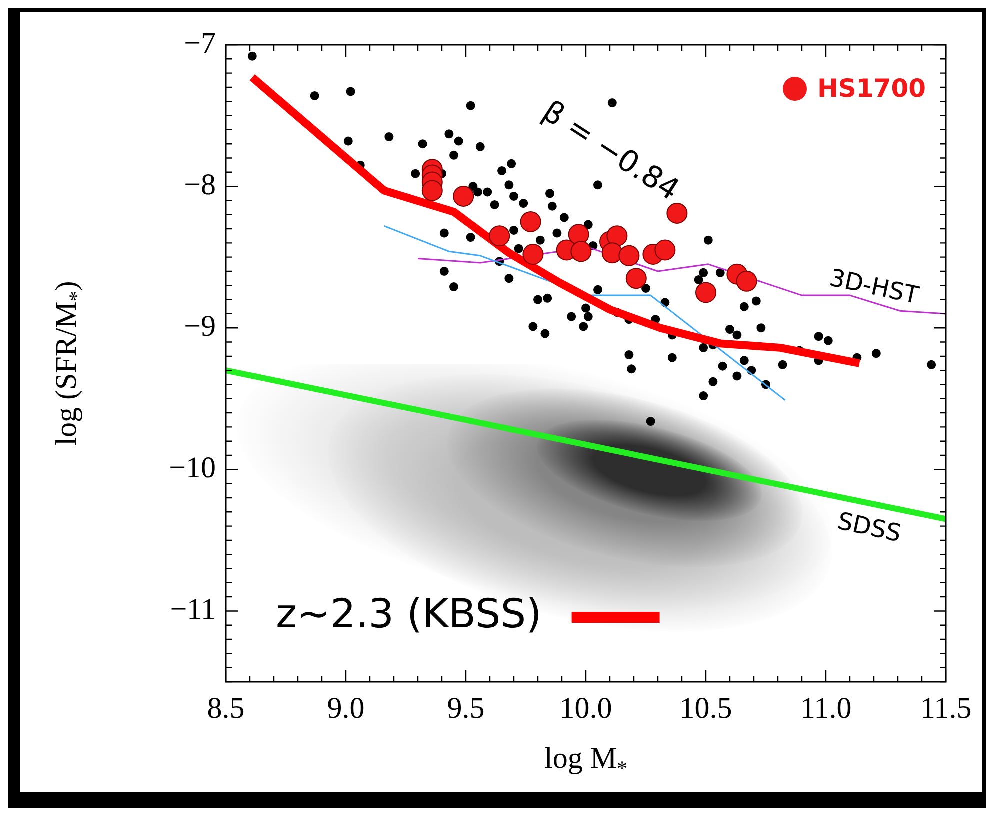 The image size is (994, 816). Describe the element at coordinates (586, 708) in the screenshot. I see `x-tick-label: 10.0` at that location.